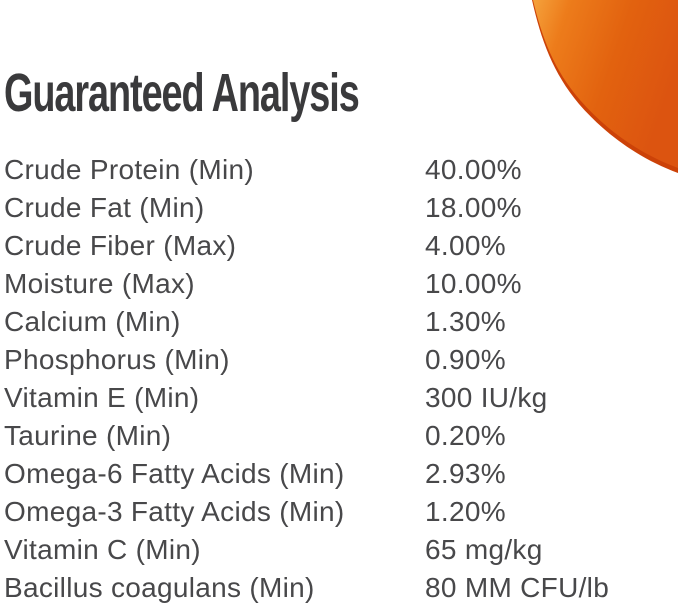  I want to click on nutrient-label: Crude Fat (Min), so click(104, 207).